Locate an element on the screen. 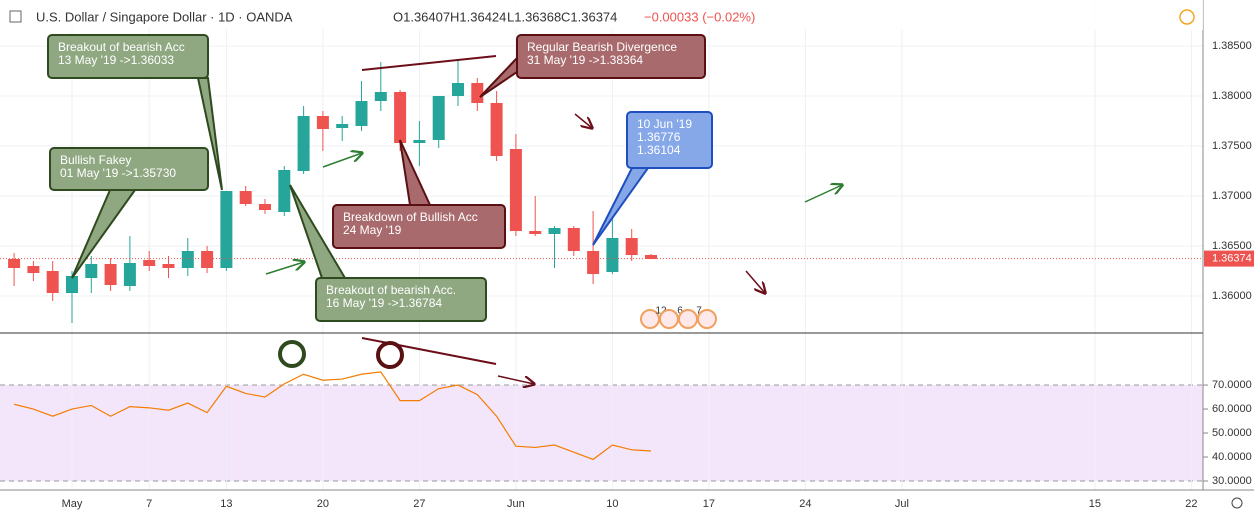  x-tick-label: 22 is located at coordinates (1191, 504).